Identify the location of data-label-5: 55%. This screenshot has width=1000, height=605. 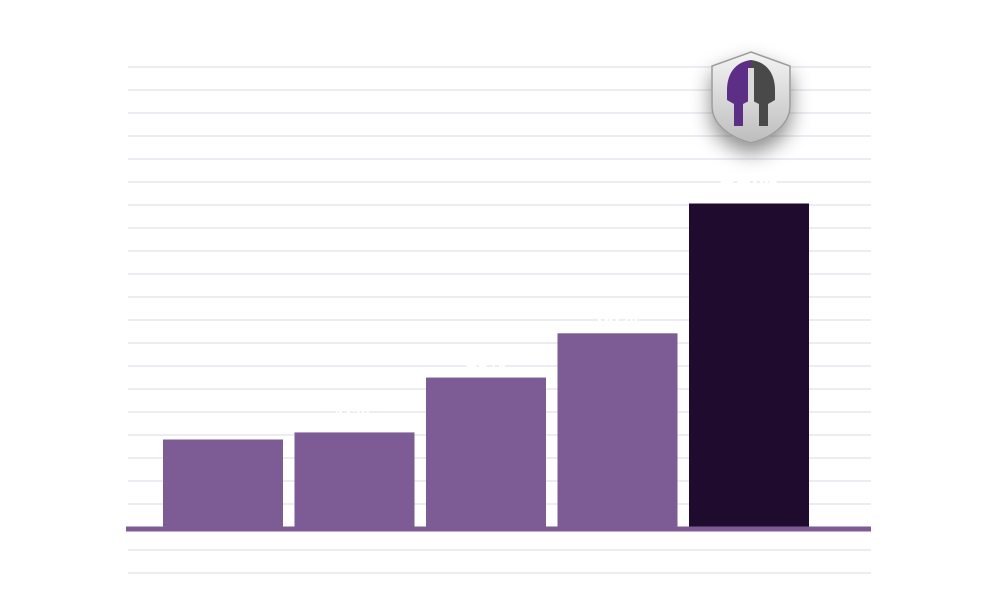
(749, 184).